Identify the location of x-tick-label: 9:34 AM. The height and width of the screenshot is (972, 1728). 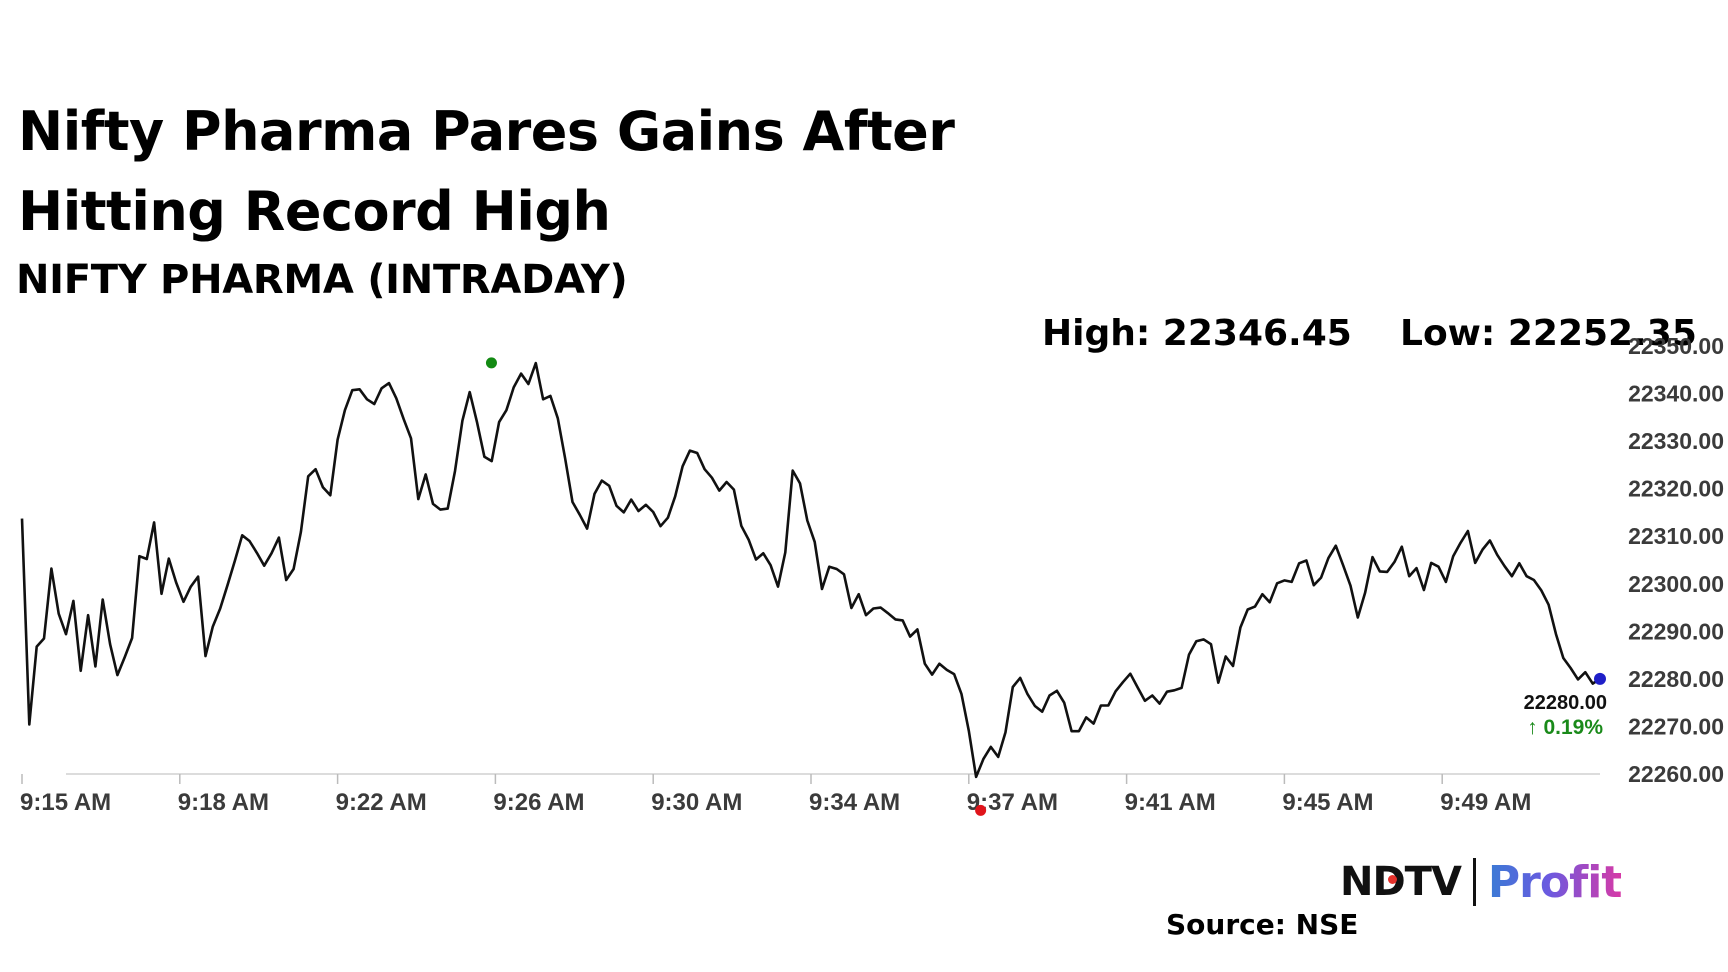
(854, 802).